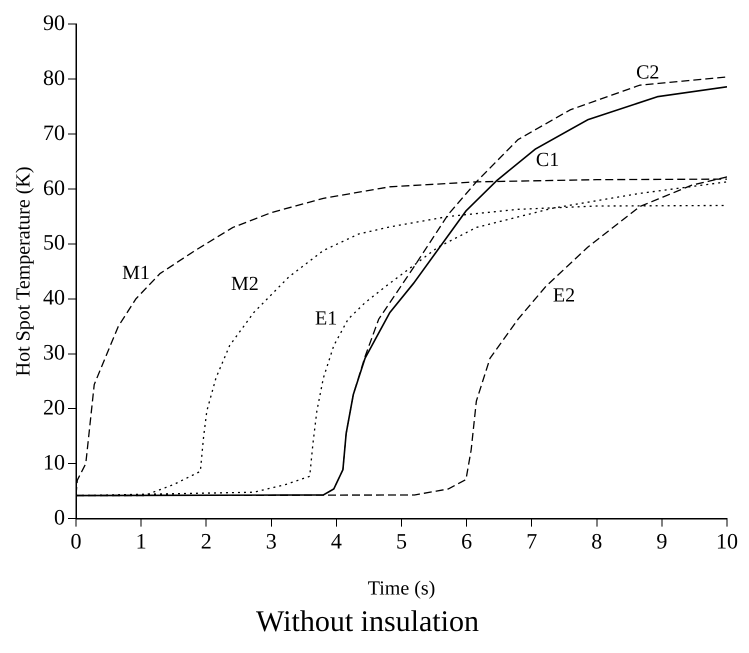 The height and width of the screenshot is (653, 749). I want to click on x-tick-label: 7, so click(532, 541).